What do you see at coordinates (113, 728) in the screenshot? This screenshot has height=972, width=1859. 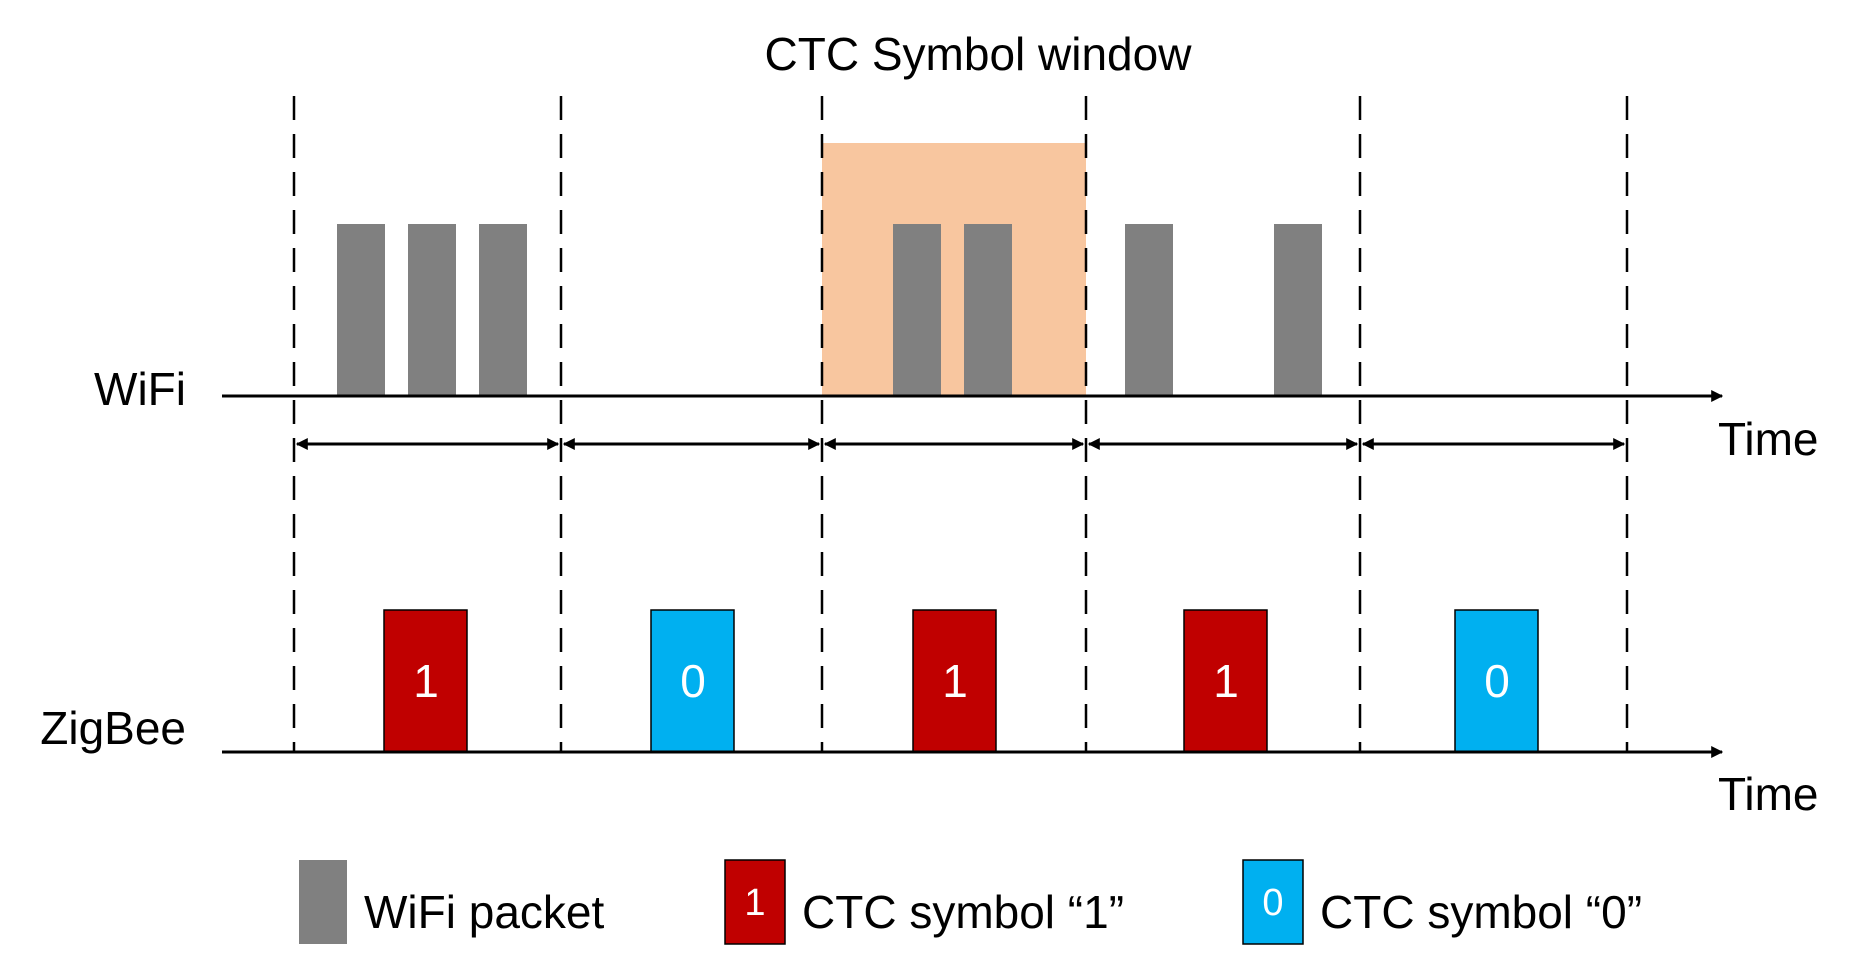 I see `zigbee-row-label: ZigBee` at bounding box center [113, 728].